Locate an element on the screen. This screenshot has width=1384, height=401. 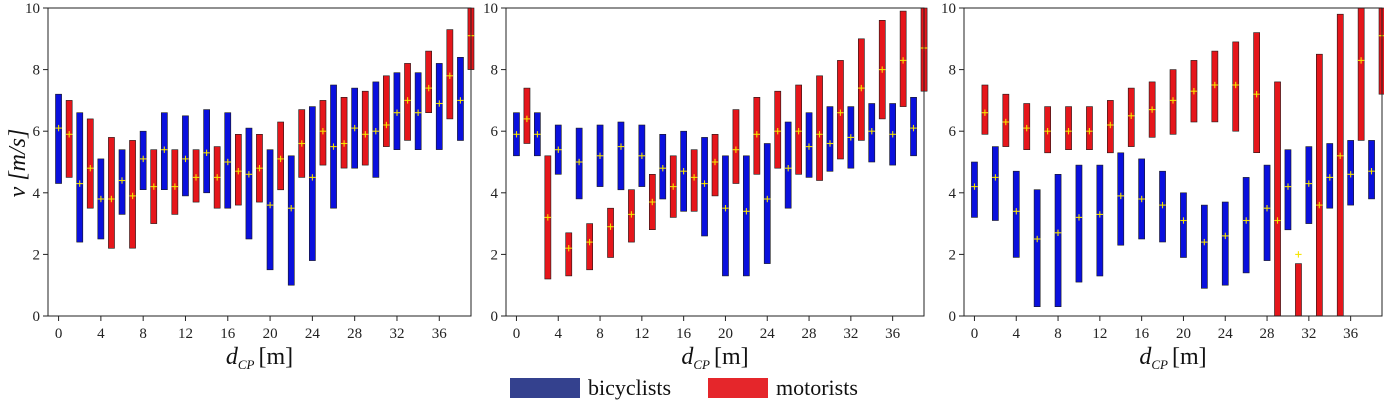
y-axis-label: v [m/s] is located at coordinates (18, 163).